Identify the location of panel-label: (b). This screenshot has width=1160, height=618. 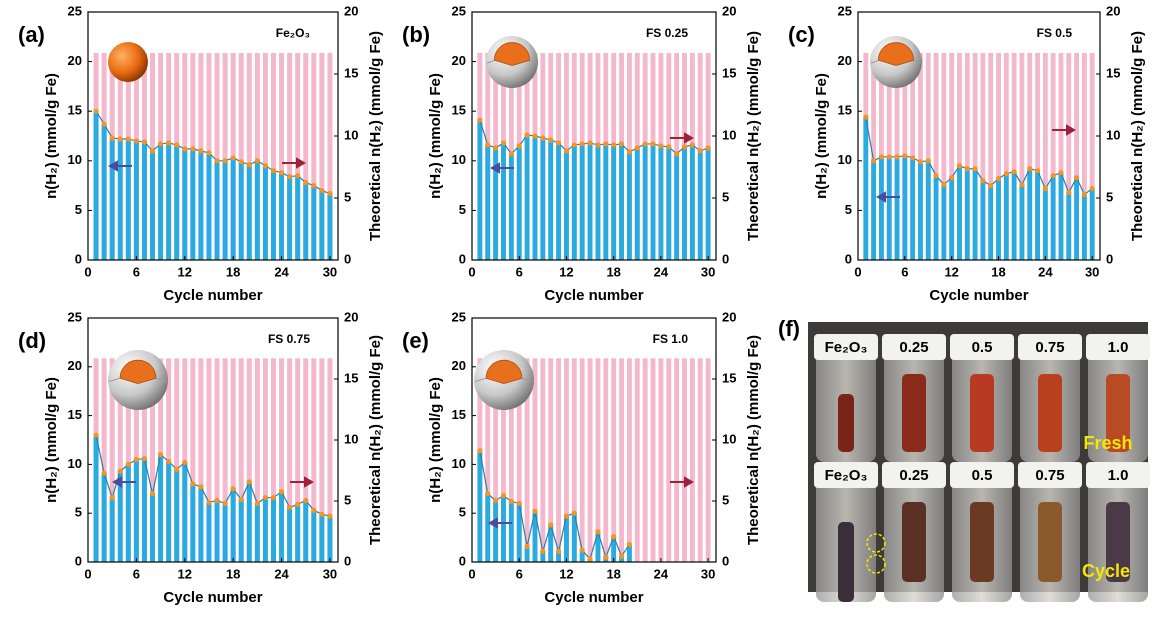
(416, 34).